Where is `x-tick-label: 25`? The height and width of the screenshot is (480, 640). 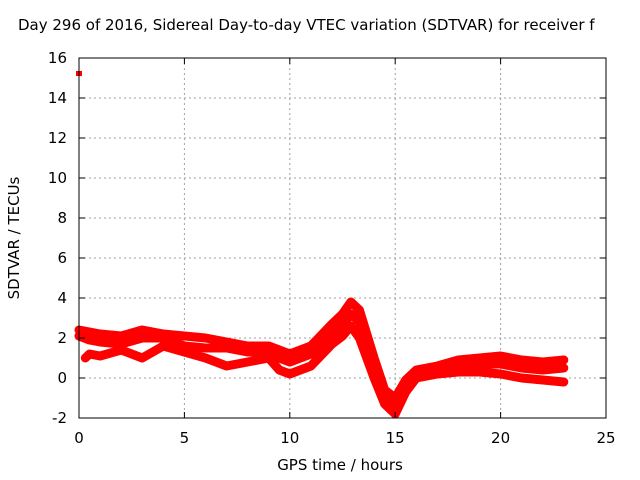
x-tick-label: 25 is located at coordinates (605, 438).